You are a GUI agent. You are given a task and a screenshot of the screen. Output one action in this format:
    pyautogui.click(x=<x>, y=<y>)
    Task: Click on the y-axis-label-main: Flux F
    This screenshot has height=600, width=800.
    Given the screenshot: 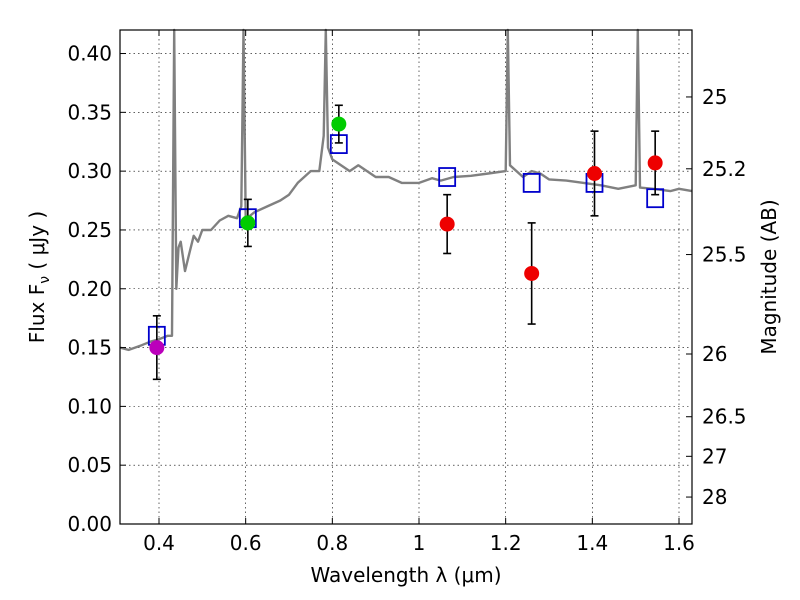 What is the action you would take?
    pyautogui.click(x=37, y=313)
    